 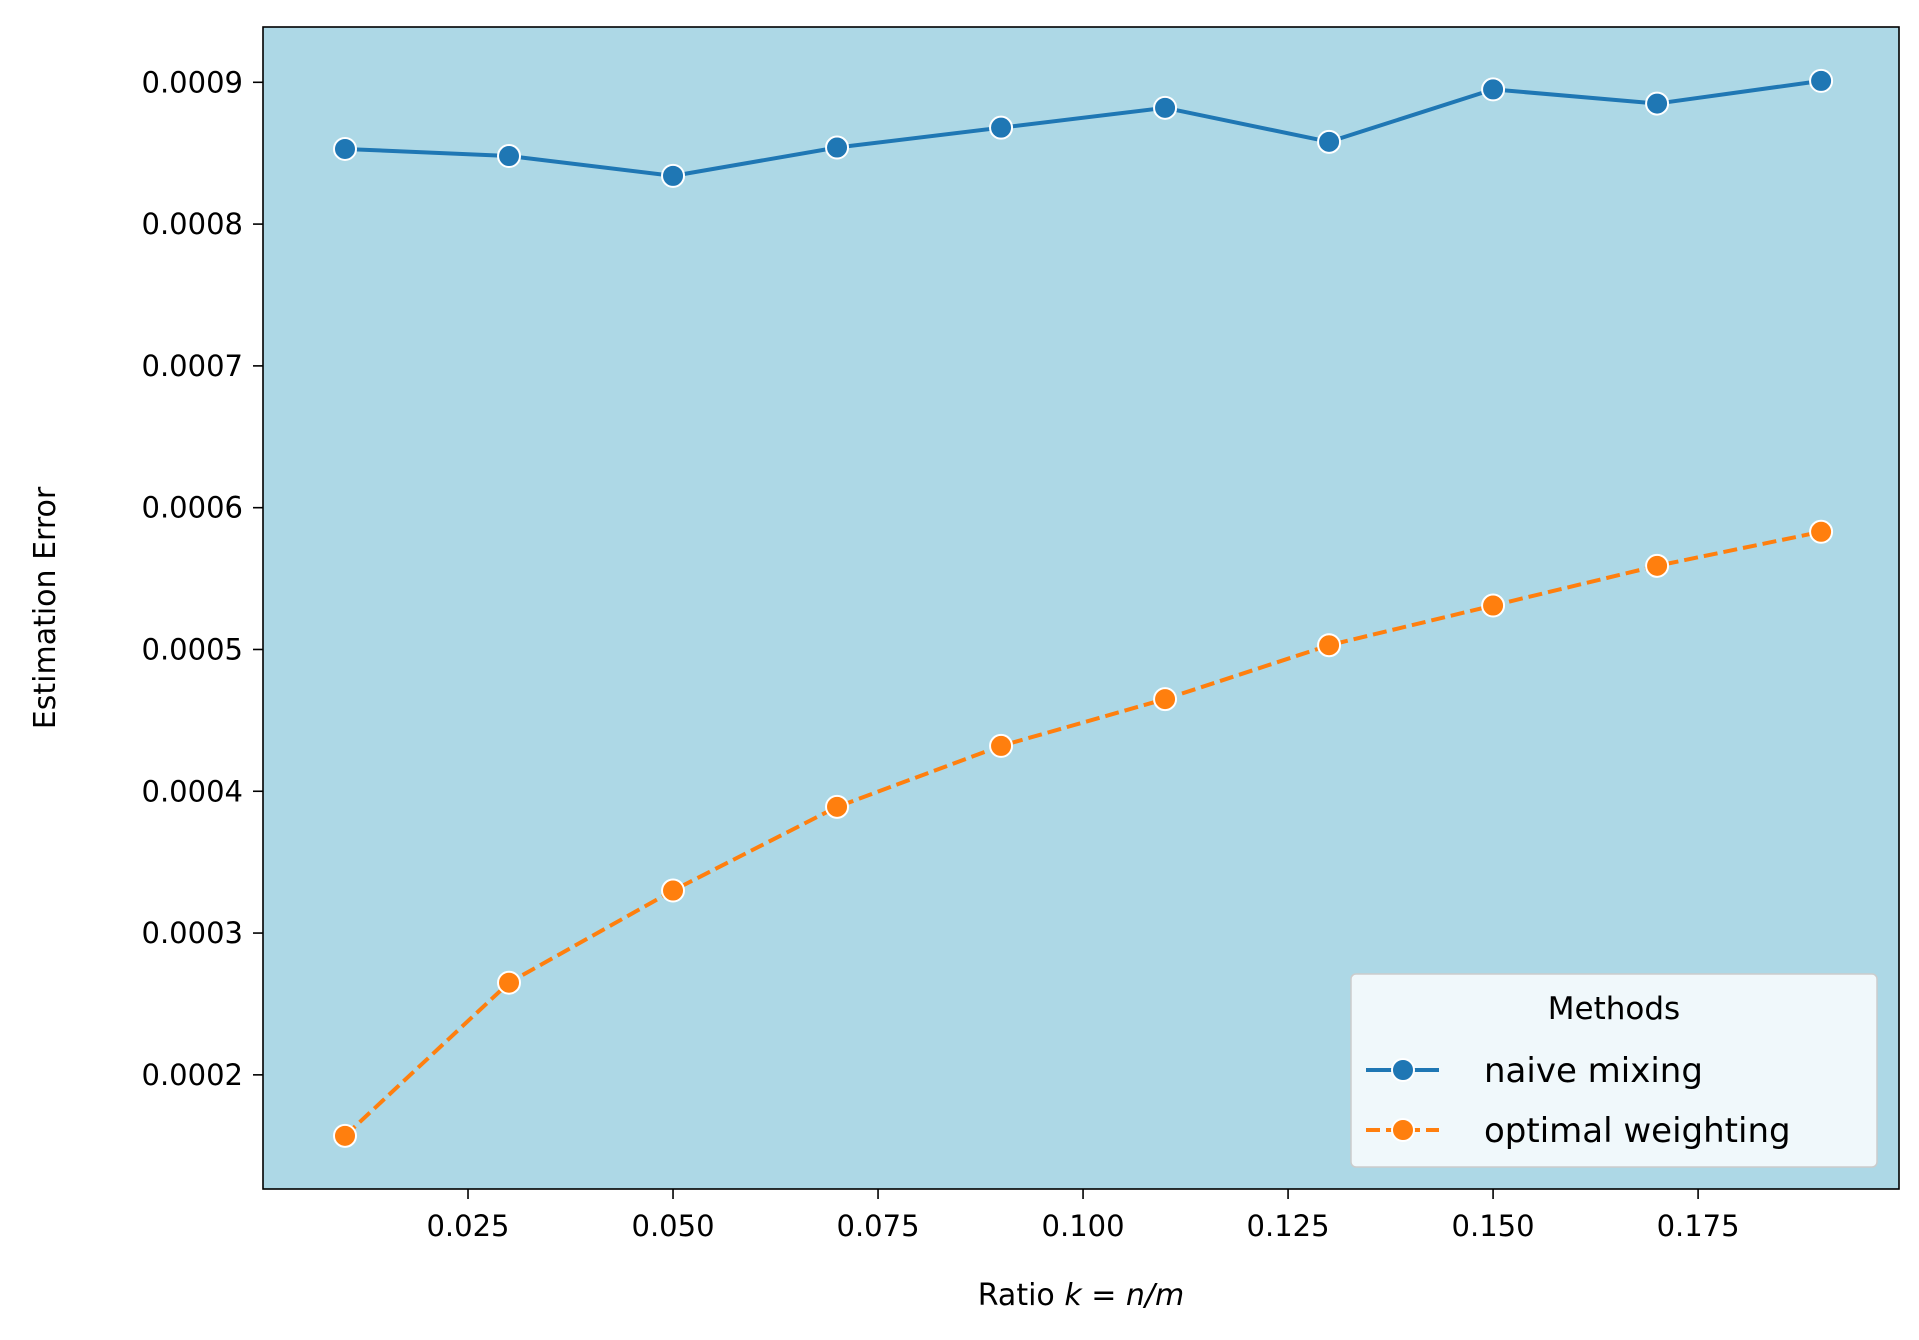 What do you see at coordinates (1578, 1101) in the screenshot?
I see `legend-items: naive mixing optimal weighting` at bounding box center [1578, 1101].